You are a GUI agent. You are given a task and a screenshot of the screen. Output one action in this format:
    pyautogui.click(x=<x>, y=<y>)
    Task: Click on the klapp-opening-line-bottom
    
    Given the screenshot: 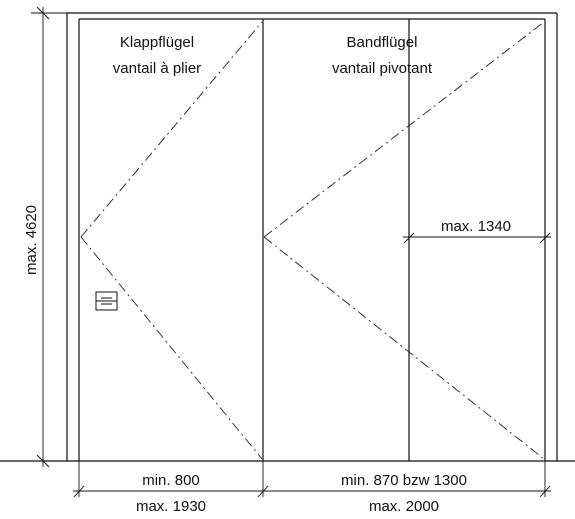 What is the action you would take?
    pyautogui.click(x=171, y=348)
    